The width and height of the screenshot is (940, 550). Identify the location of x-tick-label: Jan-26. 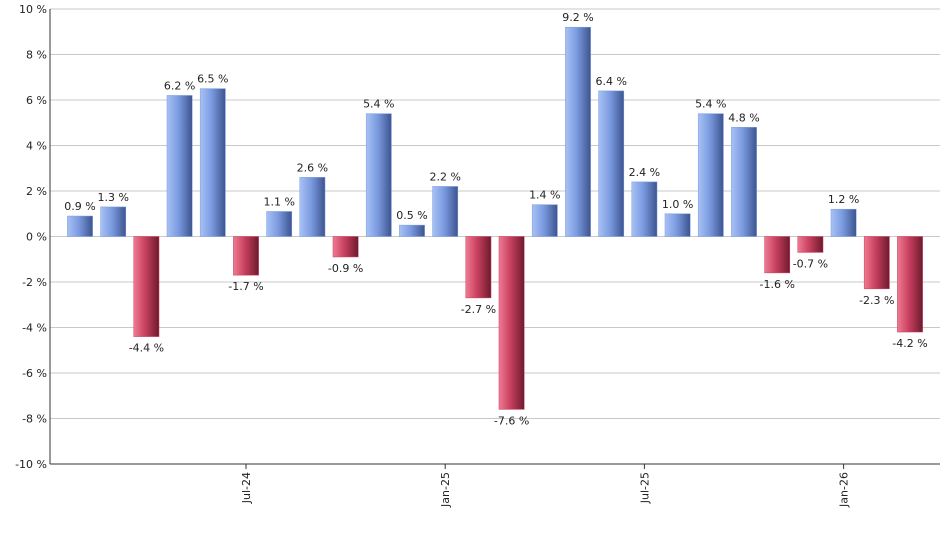
(844, 490).